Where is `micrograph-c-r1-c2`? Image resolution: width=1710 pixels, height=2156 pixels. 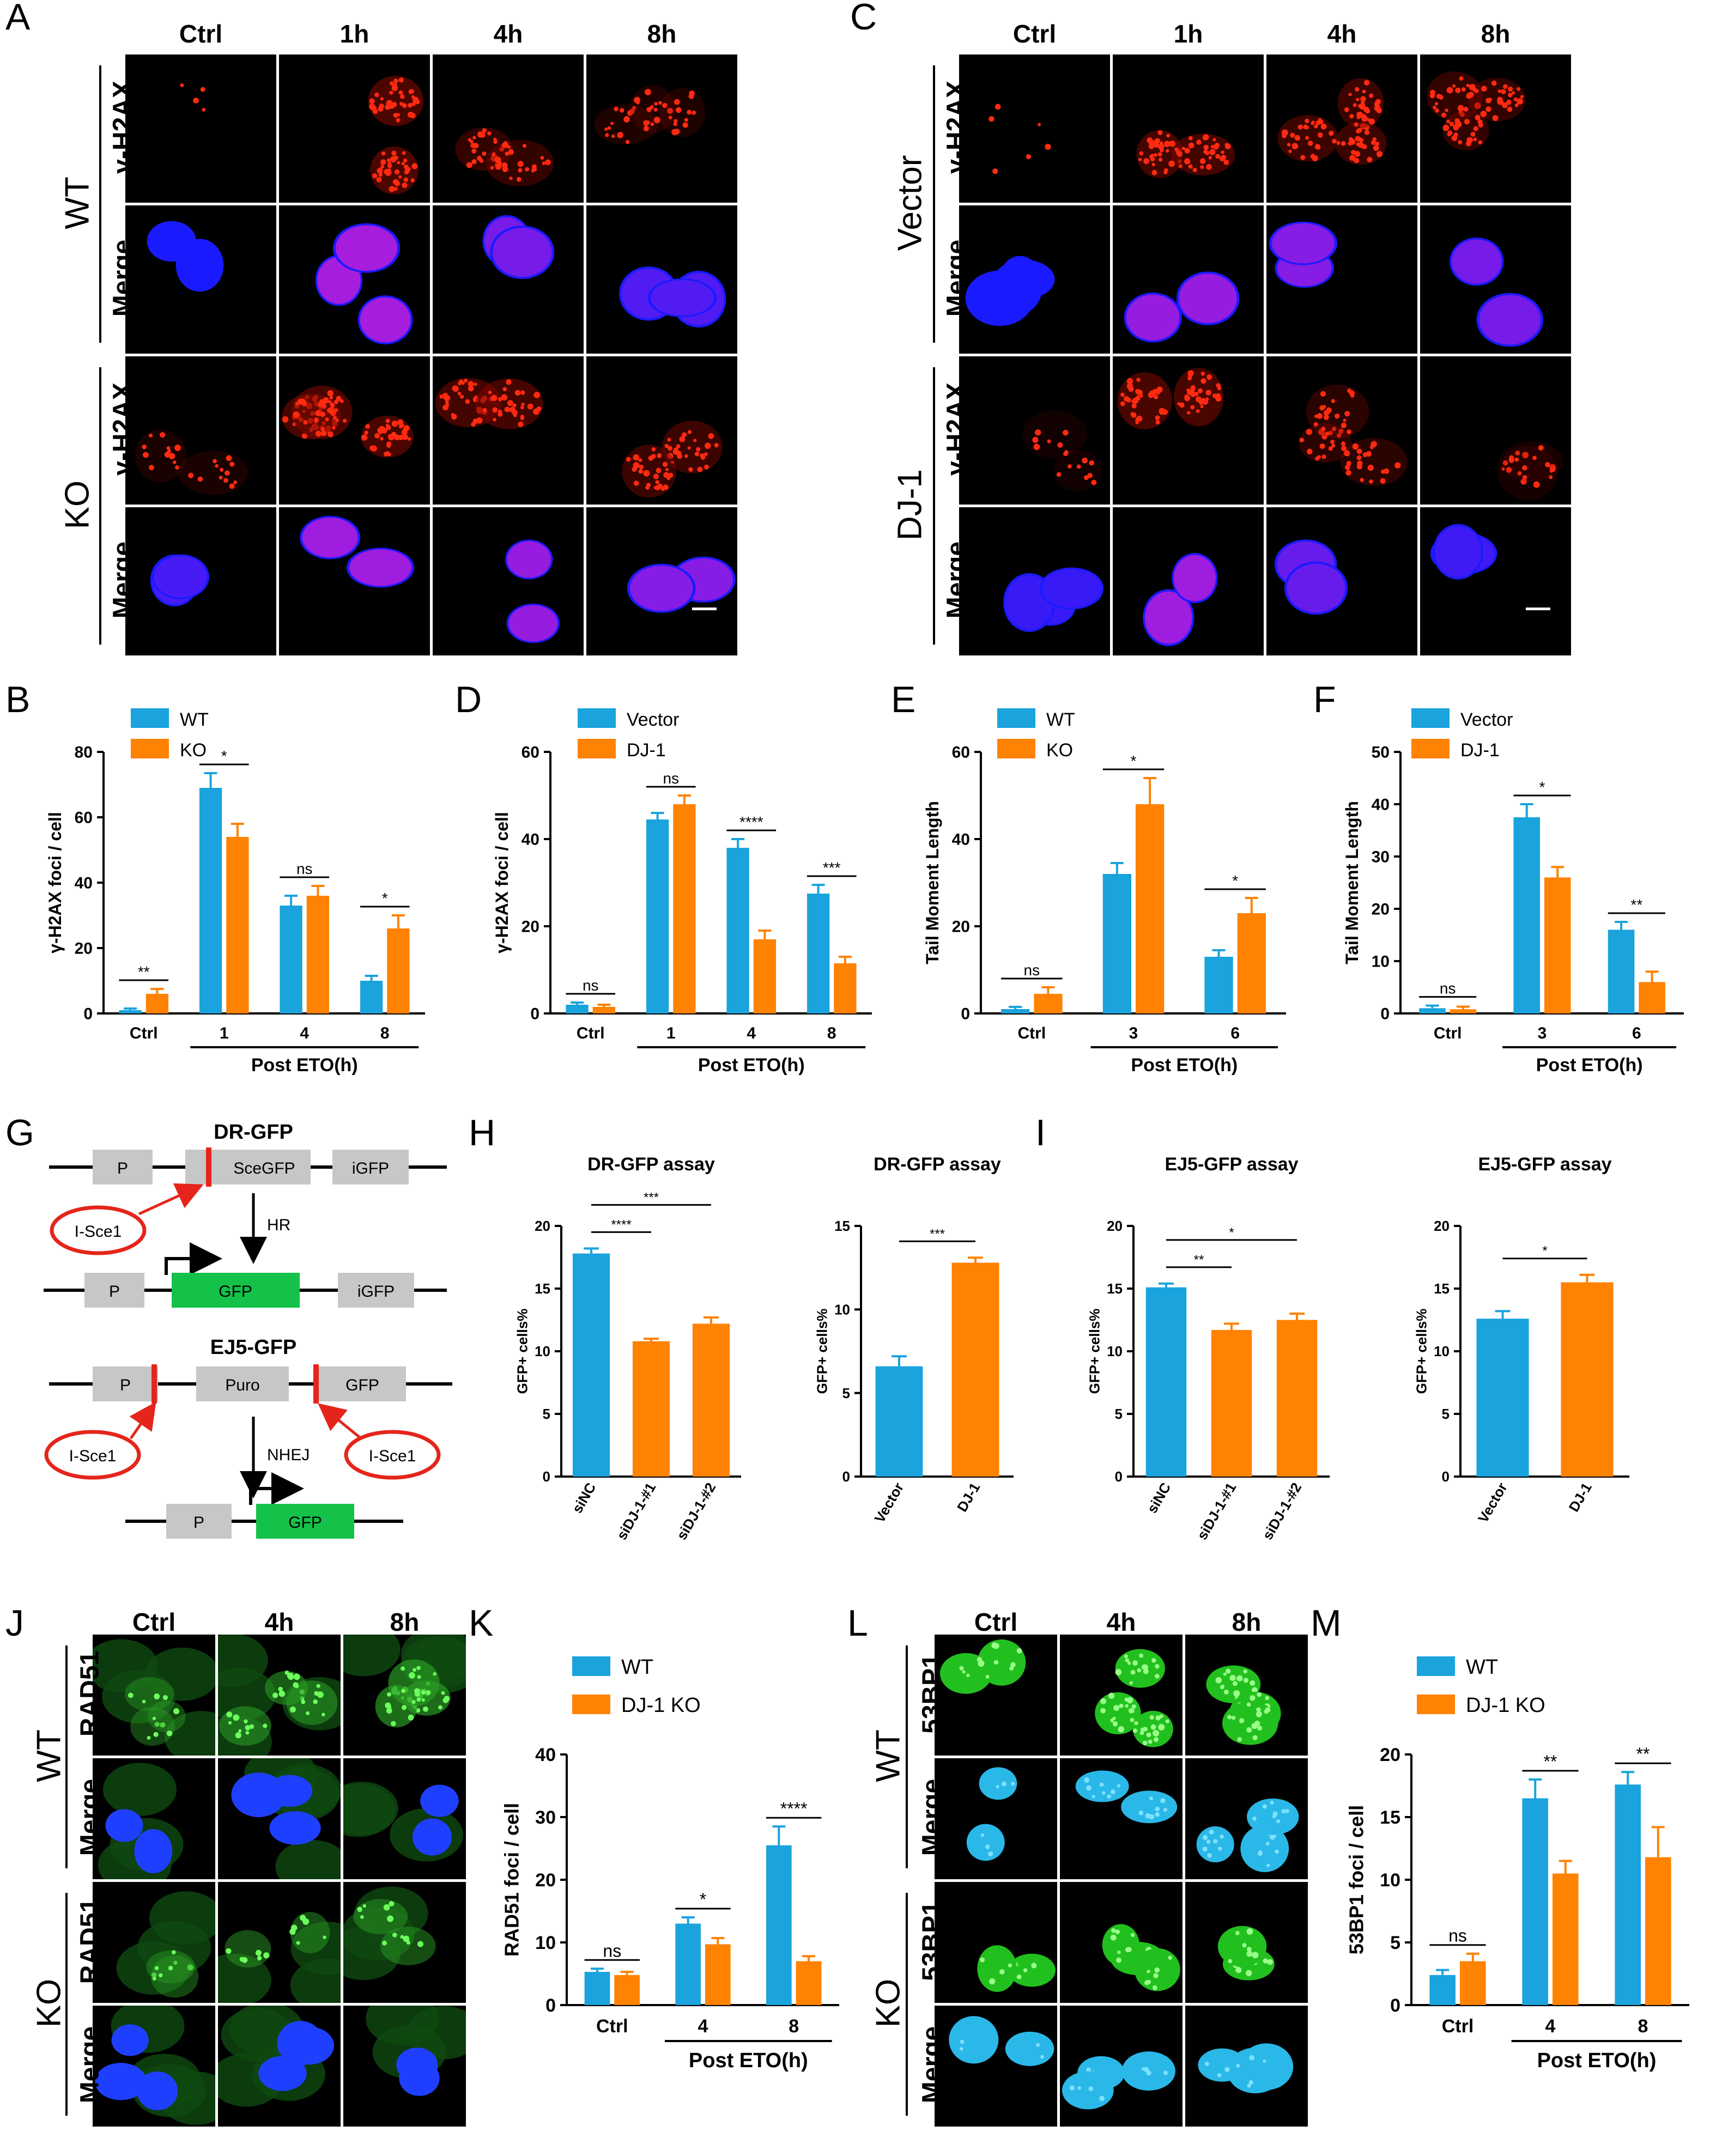
micrograph-c-r1-c2 is located at coordinates (1341, 280).